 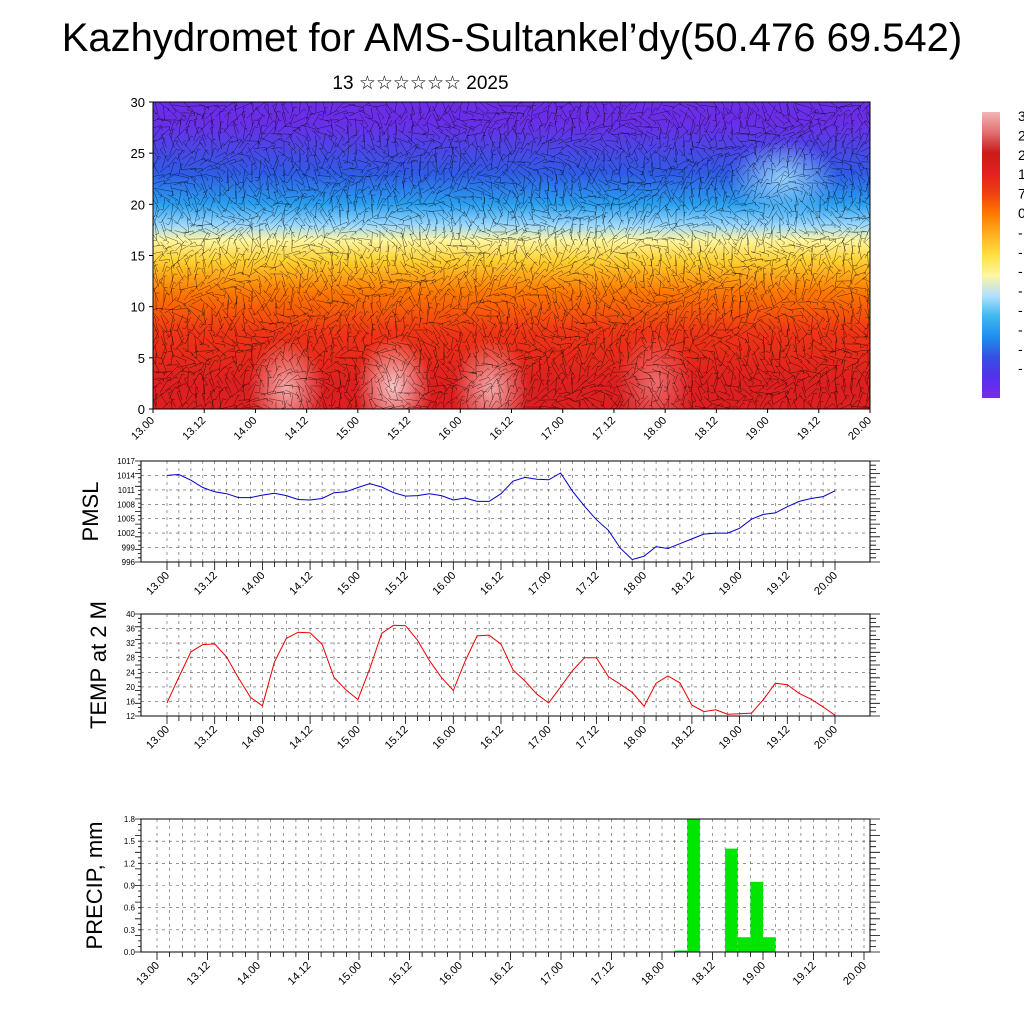 I want to click on colorbar-label: 3, so click(x=1021, y=116).